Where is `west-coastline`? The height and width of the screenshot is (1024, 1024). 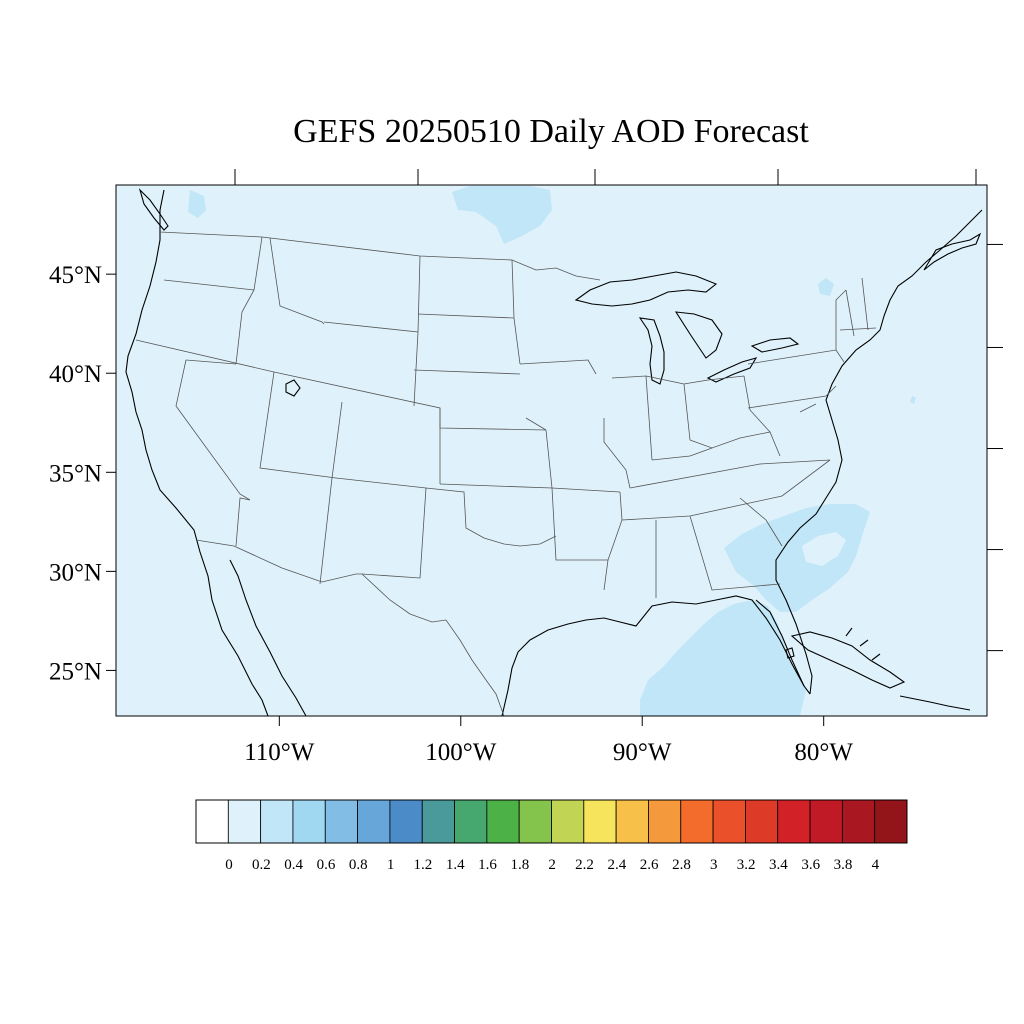 west-coastline is located at coordinates (197, 452).